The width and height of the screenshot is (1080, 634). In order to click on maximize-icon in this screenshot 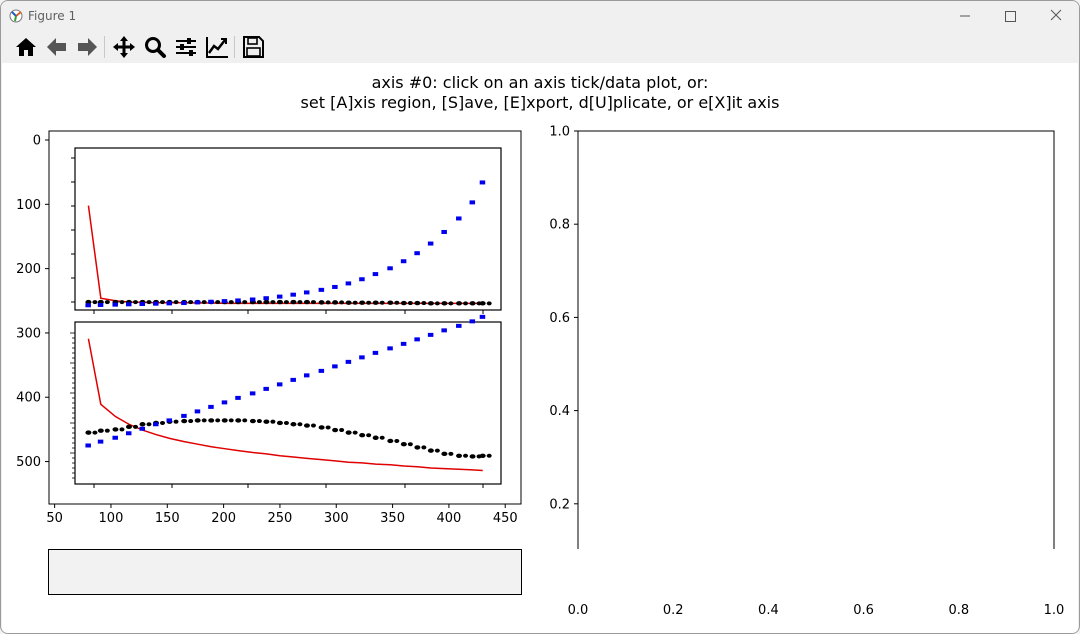, I will do `click(1010, 16)`.